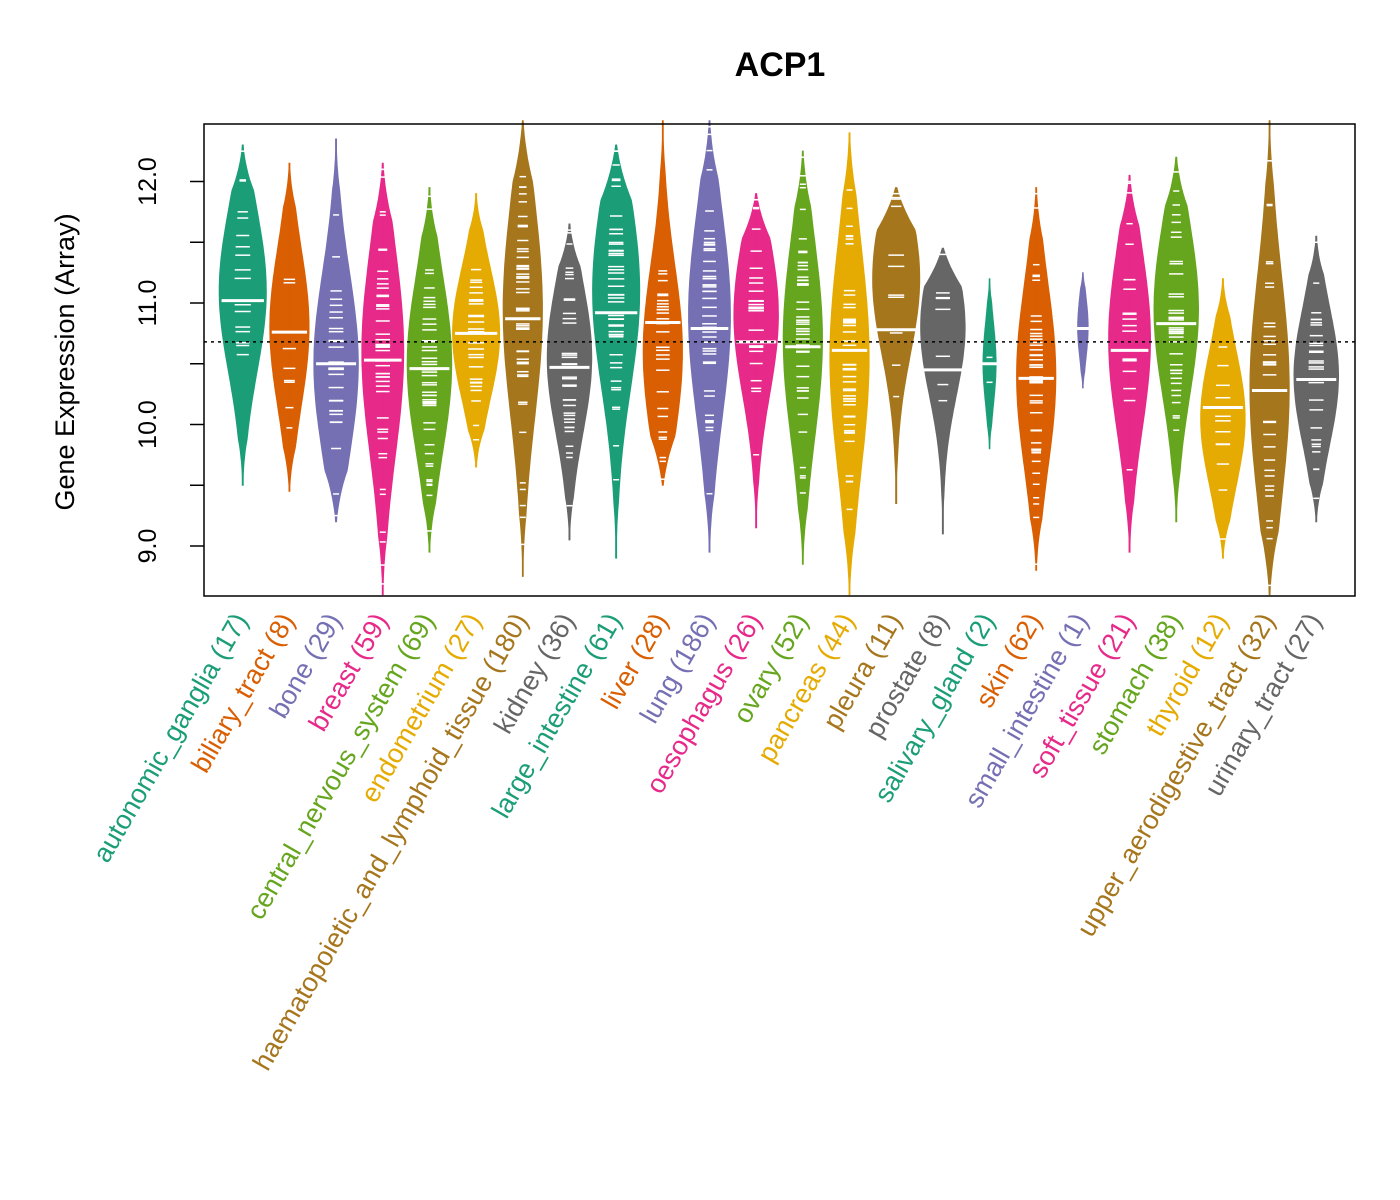  What do you see at coordinates (476, 330) in the screenshot?
I see `bean-endometrium` at bounding box center [476, 330].